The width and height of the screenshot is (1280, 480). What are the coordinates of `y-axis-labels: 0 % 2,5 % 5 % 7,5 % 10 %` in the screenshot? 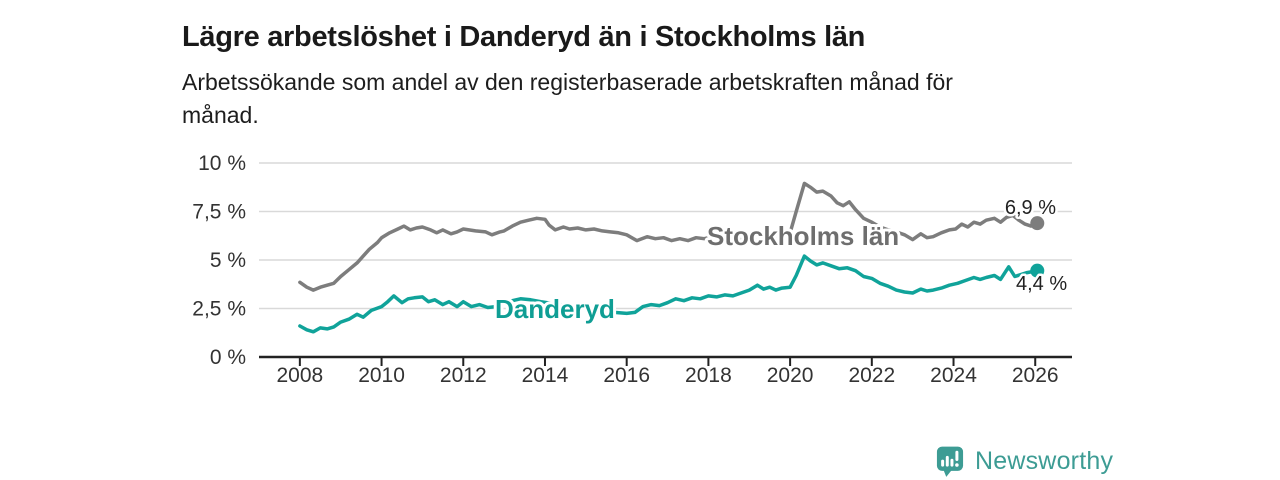 It's located at (219, 260).